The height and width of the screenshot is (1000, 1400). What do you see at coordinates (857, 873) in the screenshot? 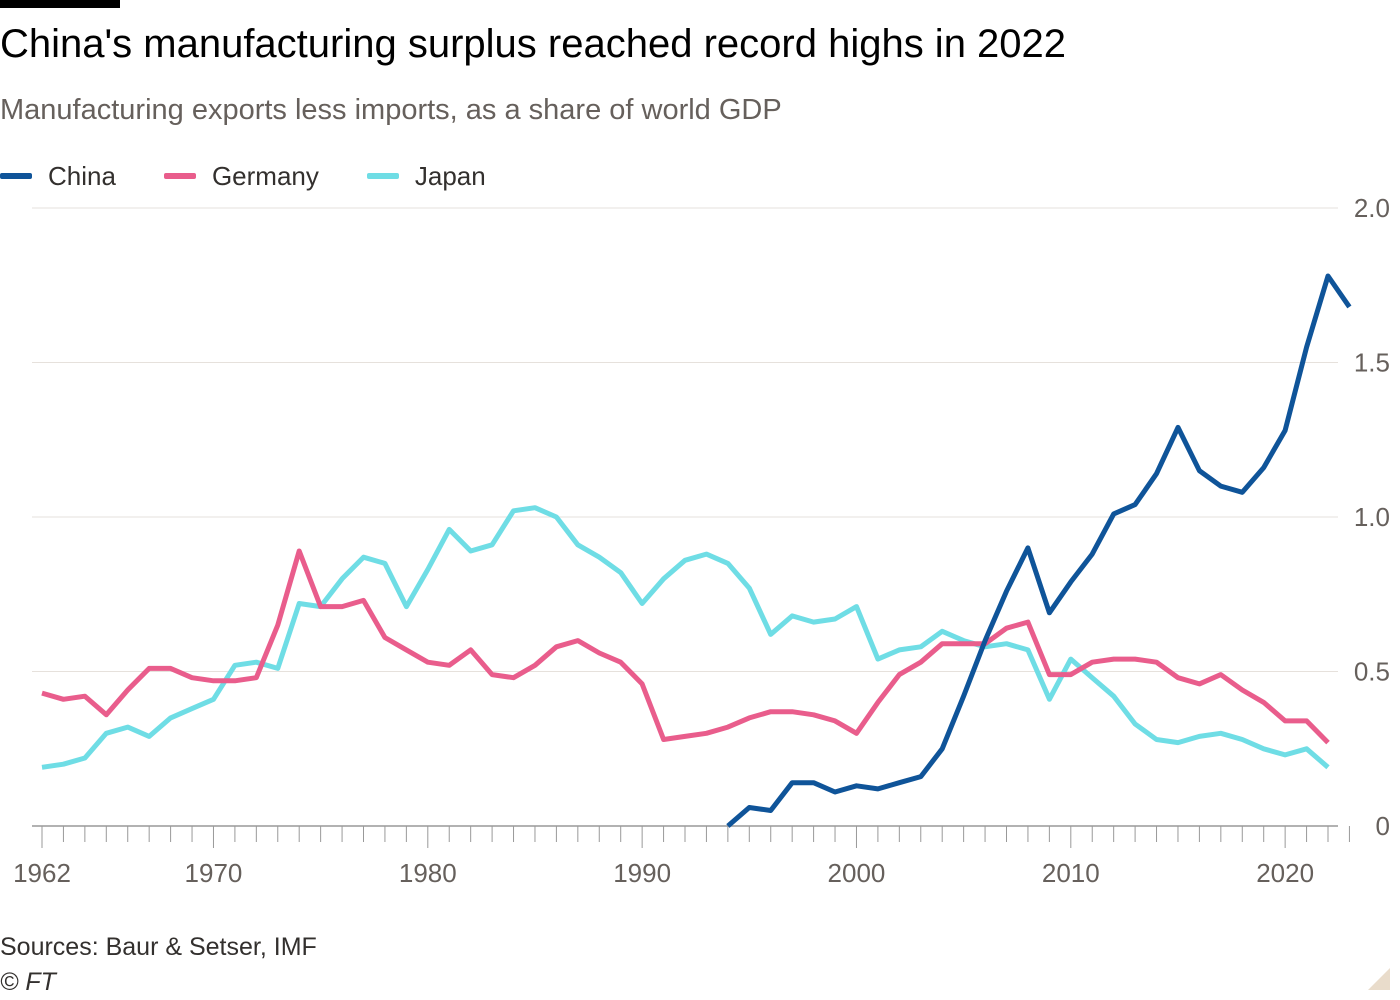
I see `x-tick-label: 2000` at bounding box center [857, 873].